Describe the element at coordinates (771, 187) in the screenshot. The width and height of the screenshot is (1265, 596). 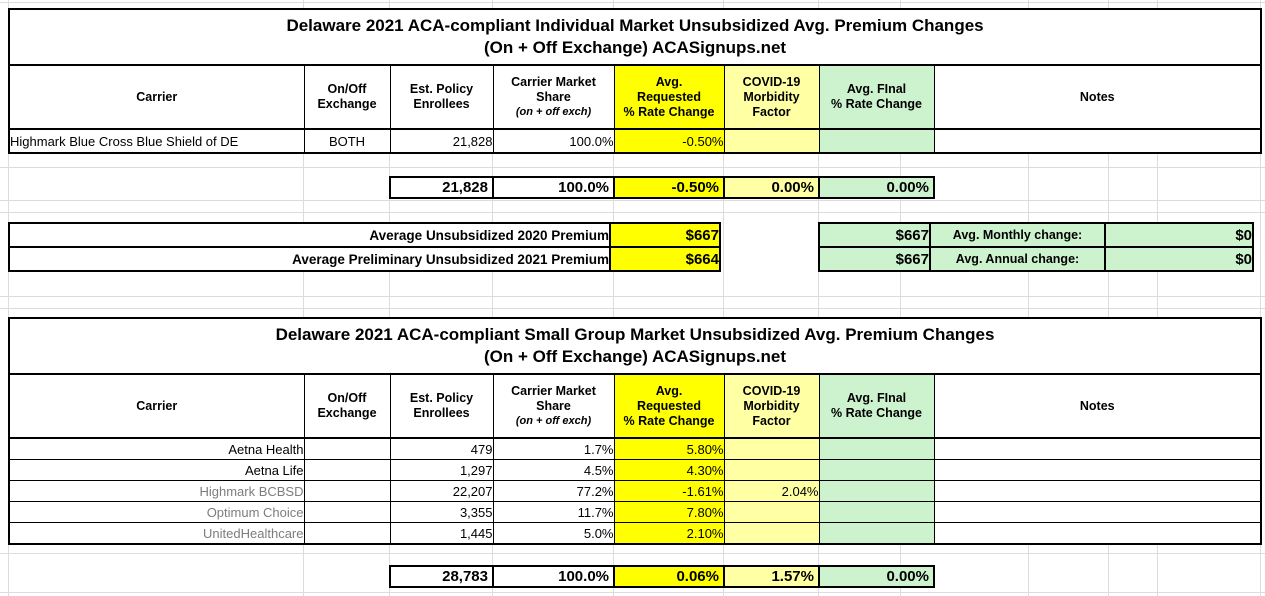
I see `total-covid: 0.00%` at that location.